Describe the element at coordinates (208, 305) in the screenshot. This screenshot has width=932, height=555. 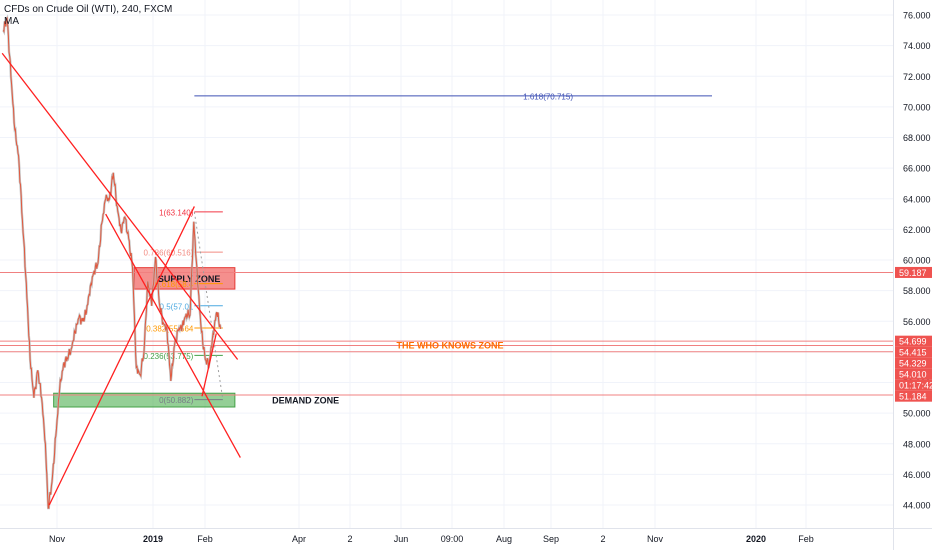
I see `fib-trend-line` at that location.